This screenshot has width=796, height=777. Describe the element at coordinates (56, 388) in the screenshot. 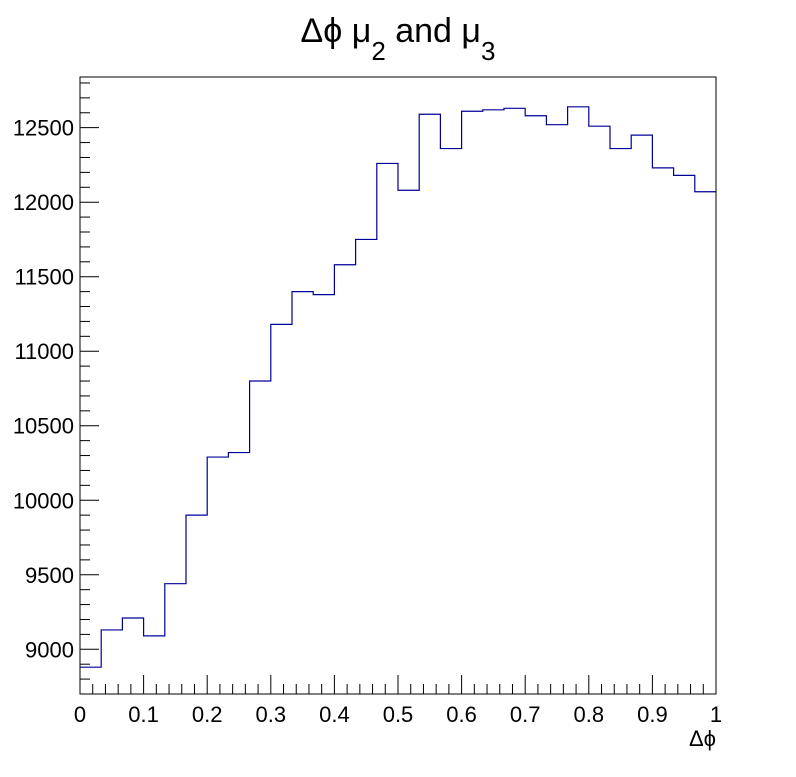

I see `y-axis: 9000 9500 10000 10500 11000 11500 12000 12500` at that location.